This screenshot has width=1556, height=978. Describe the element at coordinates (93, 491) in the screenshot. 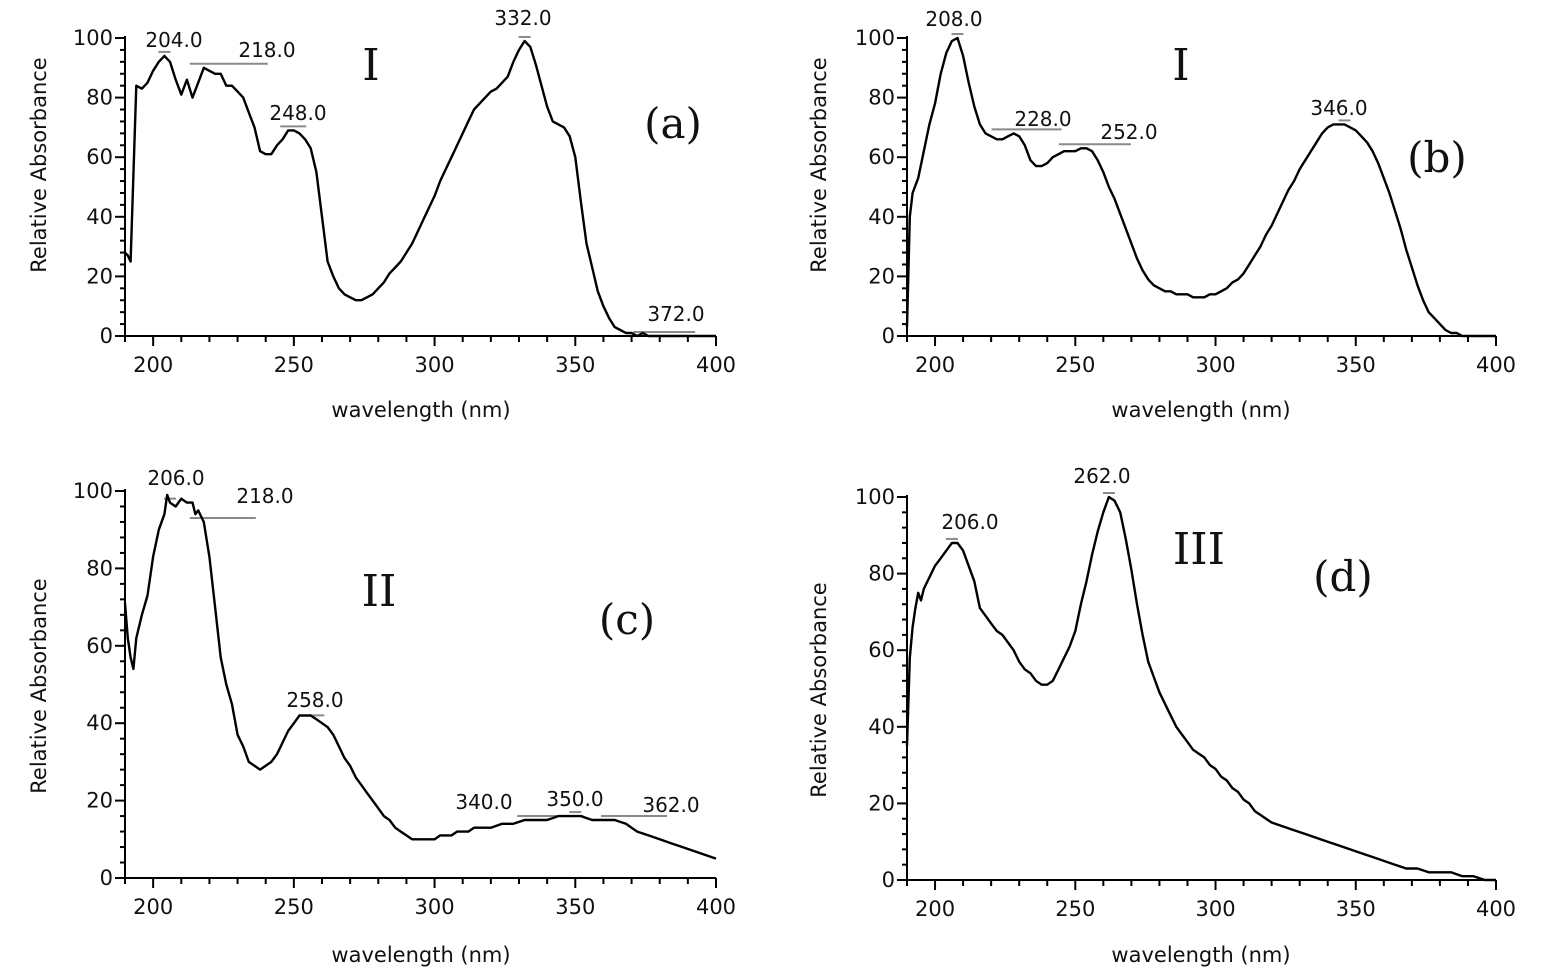

I see `panel-c-y-tick-label: 100` at that location.